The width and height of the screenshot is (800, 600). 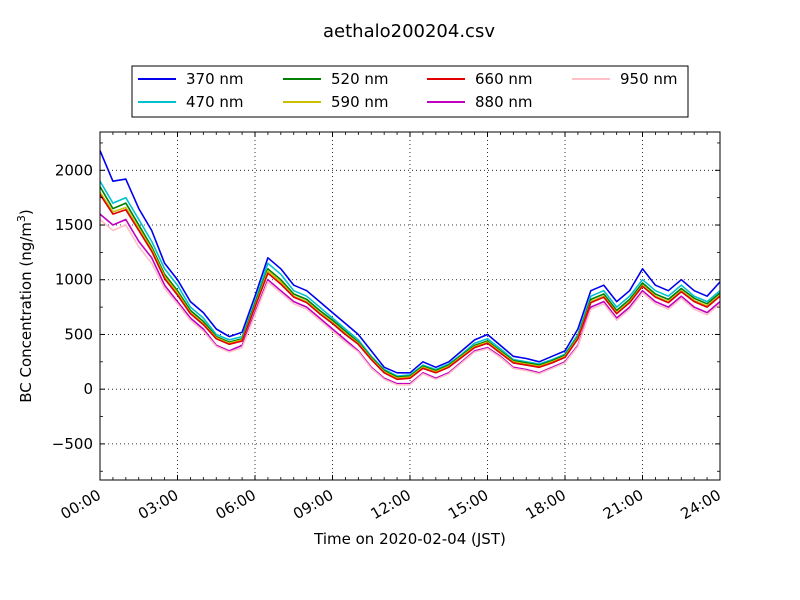 What do you see at coordinates (74, 225) in the screenshot?
I see `y-tick-label: 1500` at bounding box center [74, 225].